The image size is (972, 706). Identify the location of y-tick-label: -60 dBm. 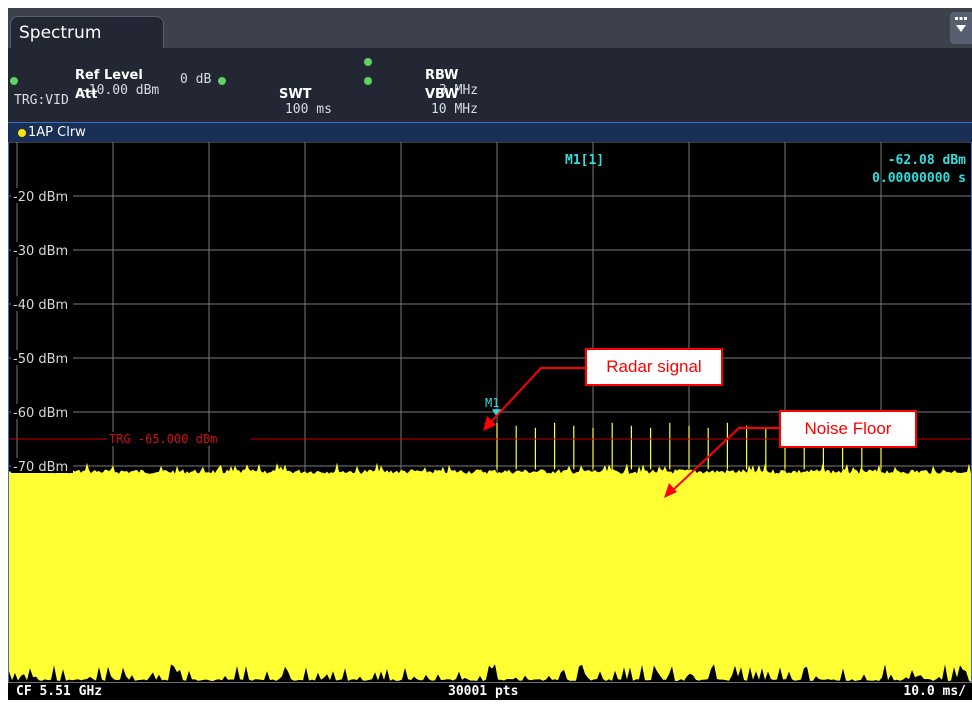
(40, 413).